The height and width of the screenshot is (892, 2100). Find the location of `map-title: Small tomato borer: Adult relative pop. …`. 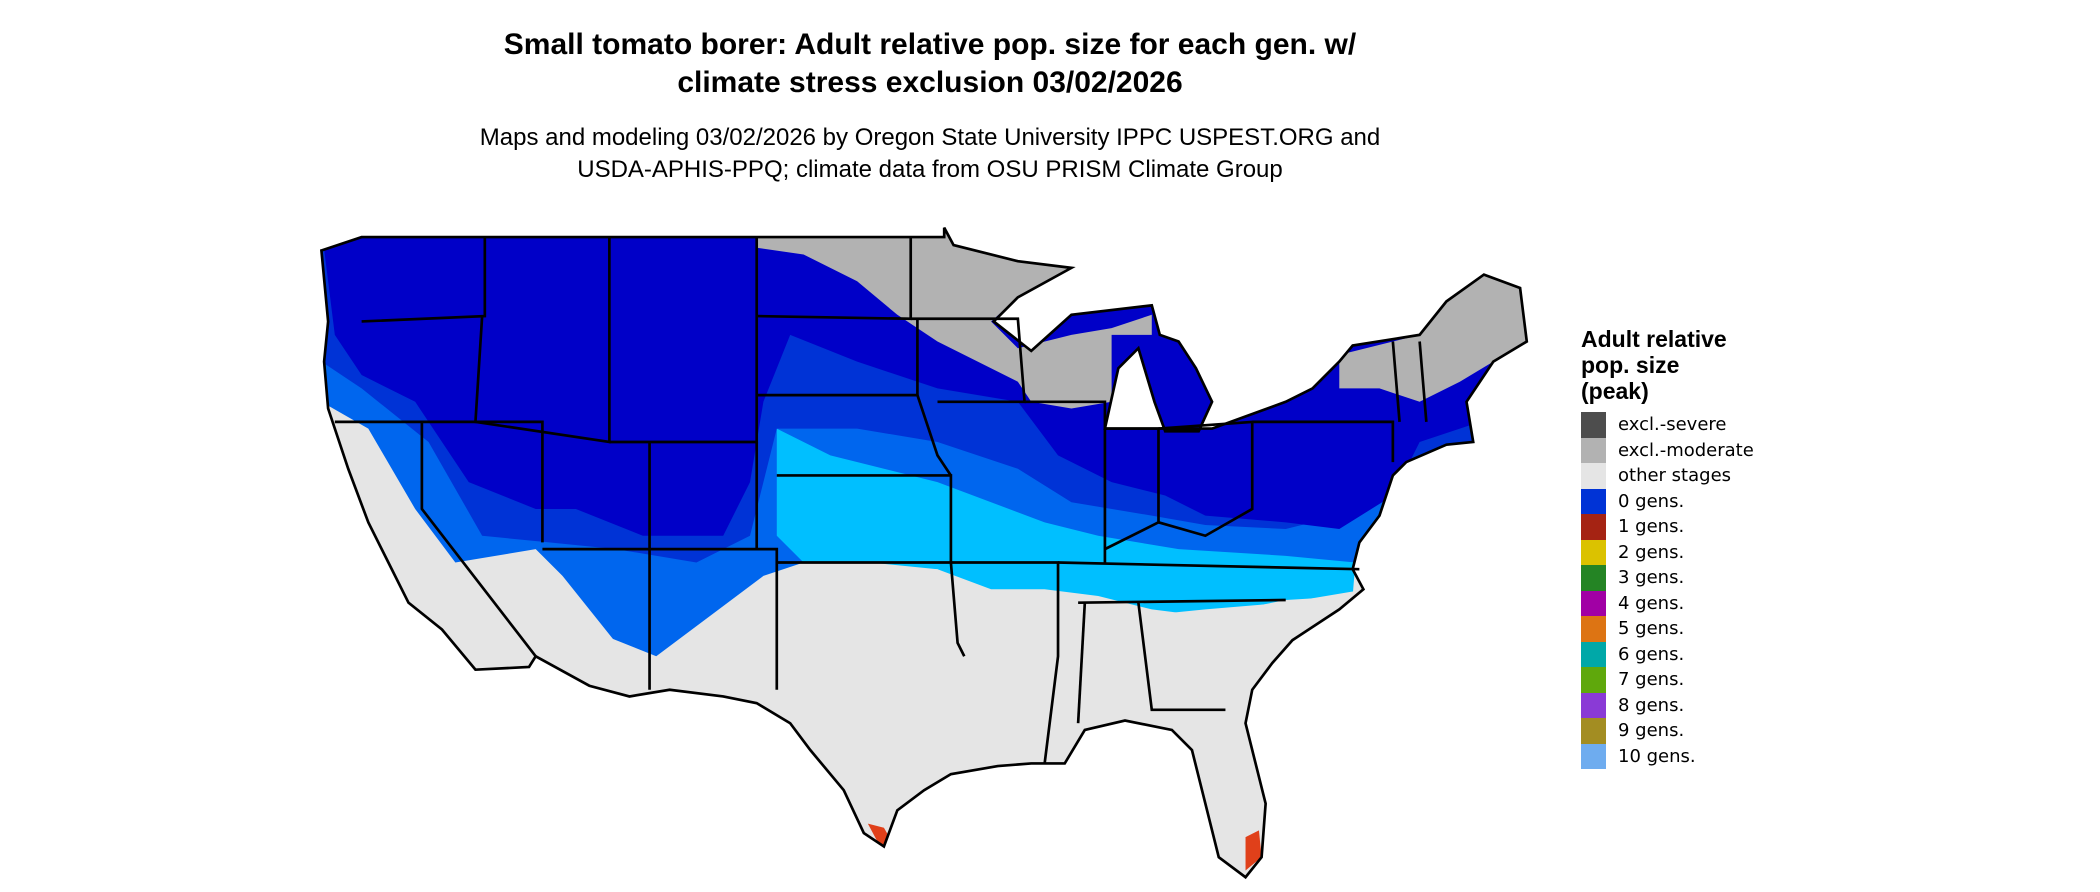

map-title: Small tomato borer: Adult relative pop. … is located at coordinates (930, 64).